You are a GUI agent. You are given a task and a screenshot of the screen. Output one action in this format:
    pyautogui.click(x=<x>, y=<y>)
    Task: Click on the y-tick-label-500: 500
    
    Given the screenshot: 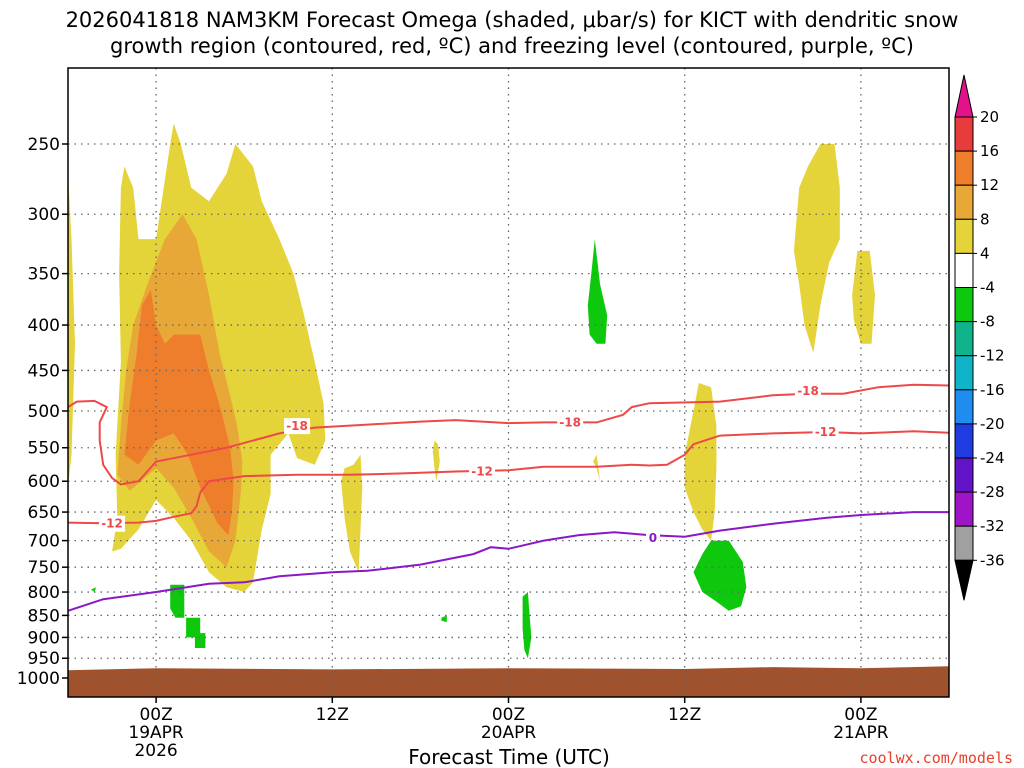 What is the action you would take?
    pyautogui.click(x=44, y=412)
    